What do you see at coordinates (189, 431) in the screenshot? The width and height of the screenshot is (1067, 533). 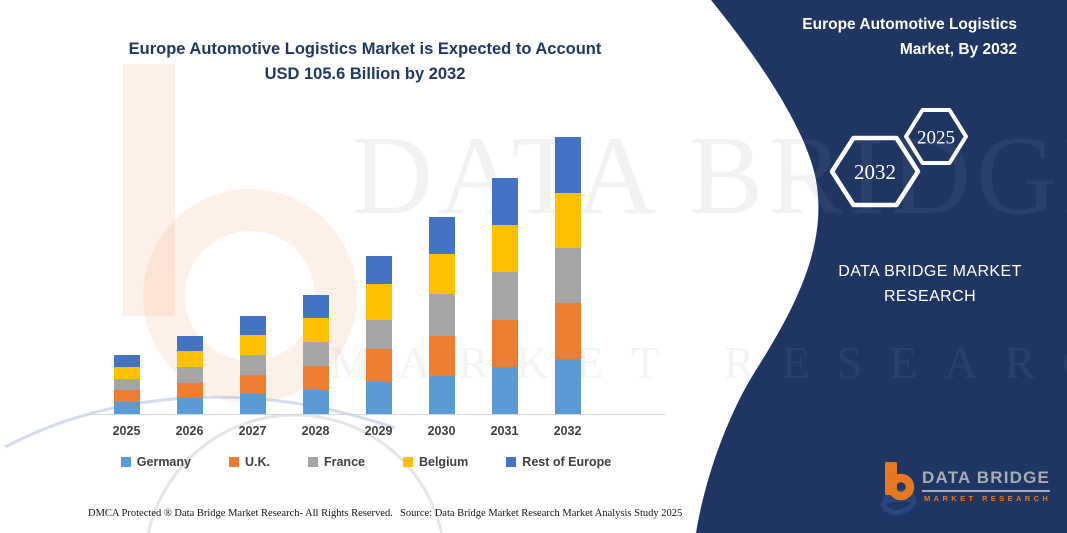 I see `x-tick-label-2026: 2026` at bounding box center [189, 431].